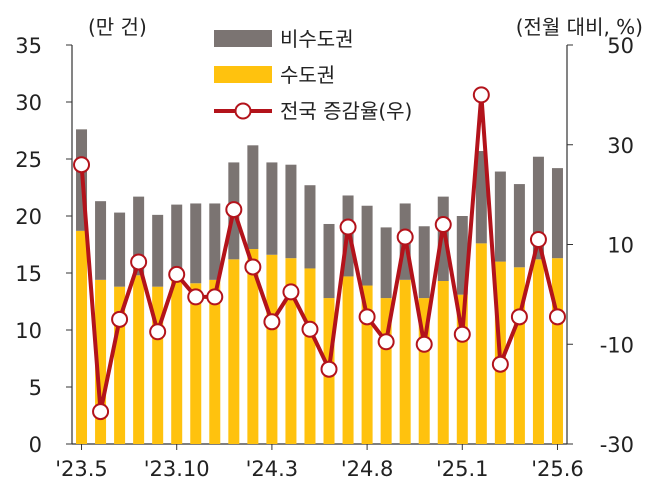 This screenshot has height=490, width=653. What do you see at coordinates (177, 469) in the screenshot?
I see `x-tick-label: '23.10` at bounding box center [177, 469].